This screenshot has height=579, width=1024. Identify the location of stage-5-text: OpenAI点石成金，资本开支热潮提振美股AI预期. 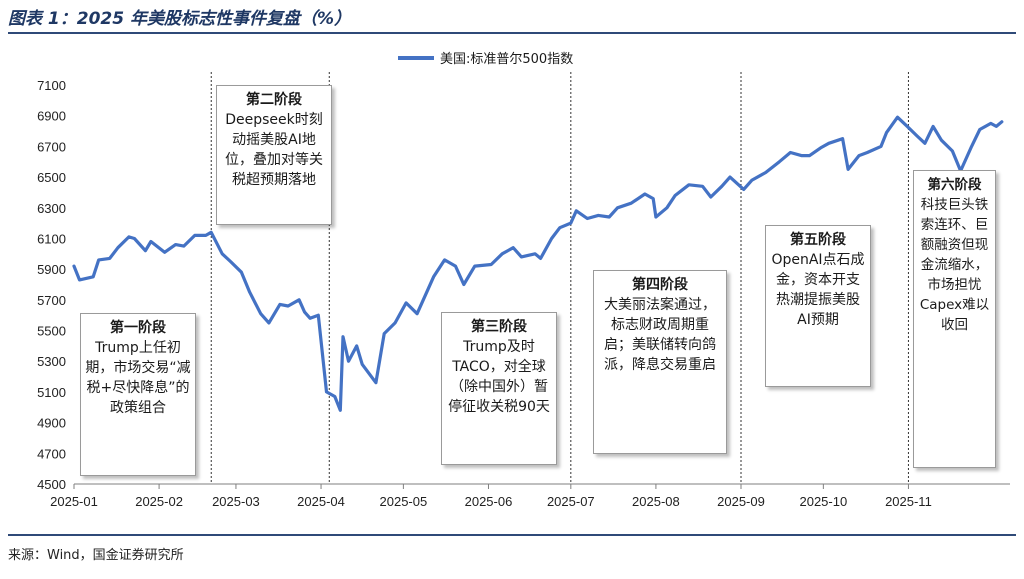
(818, 290).